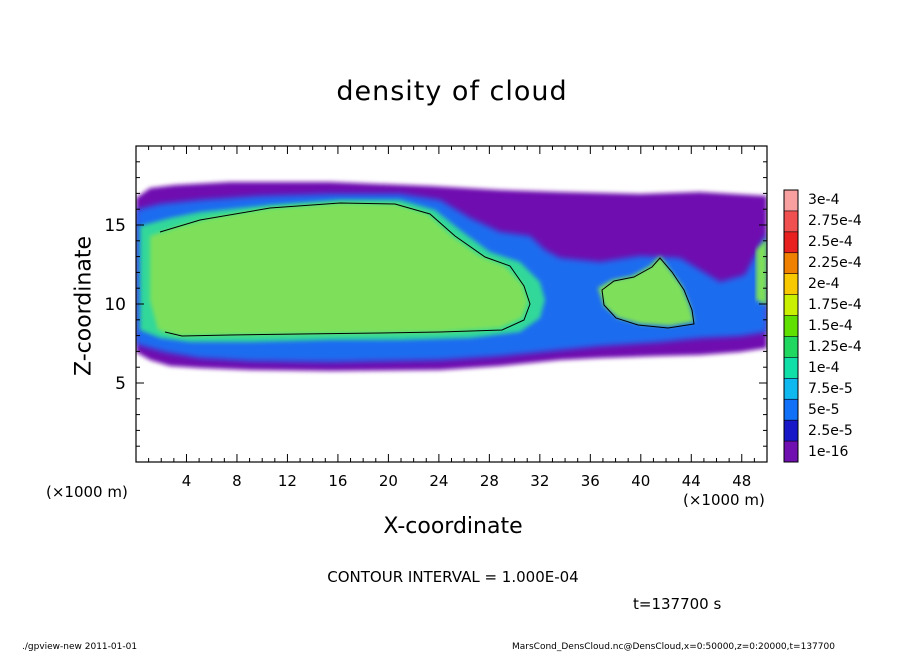 The image size is (904, 654). Describe the element at coordinates (467, 481) in the screenshot. I see `x-axis-tick-labels: 4 8 12 16 20 24 28 32 36 40 44 48` at that location.